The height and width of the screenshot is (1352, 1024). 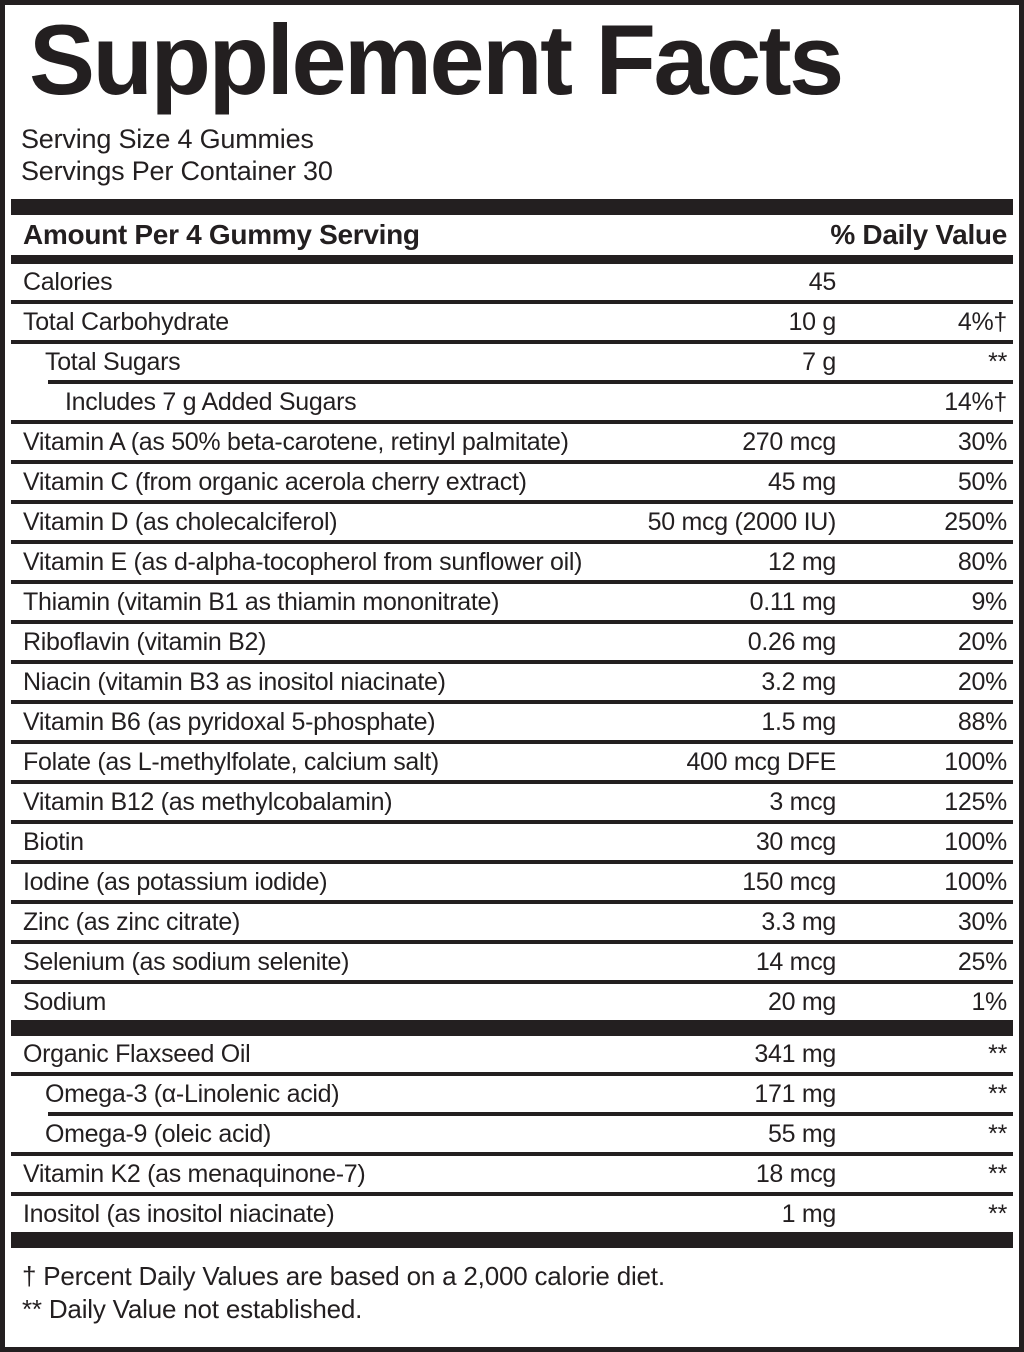 I want to click on nutrient-row: Riboflavin (vitamin B2) 0.26 mg 20%, so click(x=512, y=642).